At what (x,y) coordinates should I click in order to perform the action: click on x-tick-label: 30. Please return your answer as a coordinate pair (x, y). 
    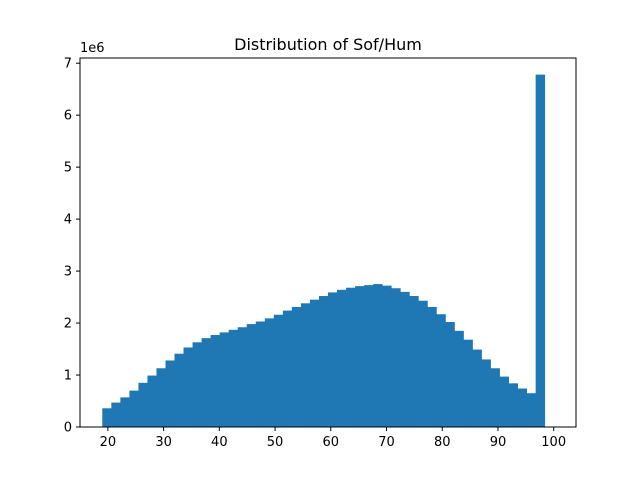
    Looking at the image, I should click on (163, 442).